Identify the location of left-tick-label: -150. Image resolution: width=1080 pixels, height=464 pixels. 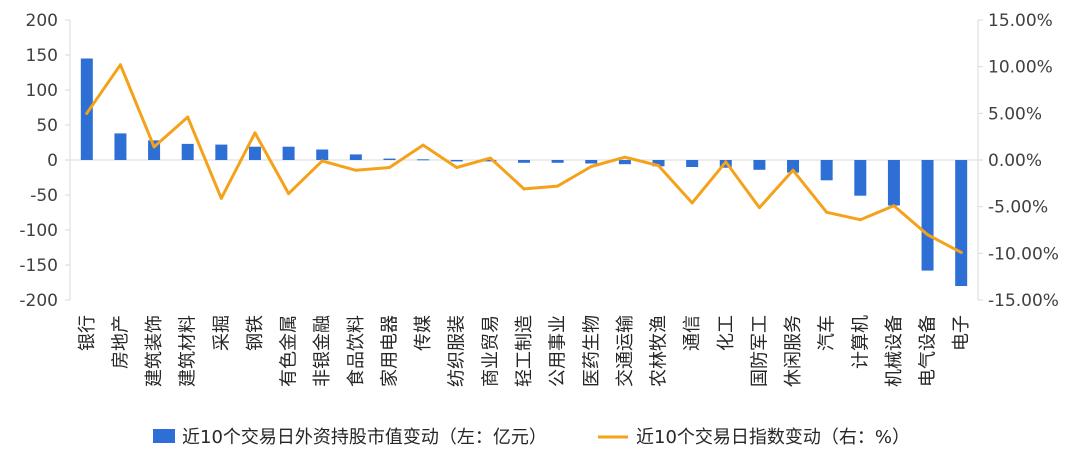
(38, 266).